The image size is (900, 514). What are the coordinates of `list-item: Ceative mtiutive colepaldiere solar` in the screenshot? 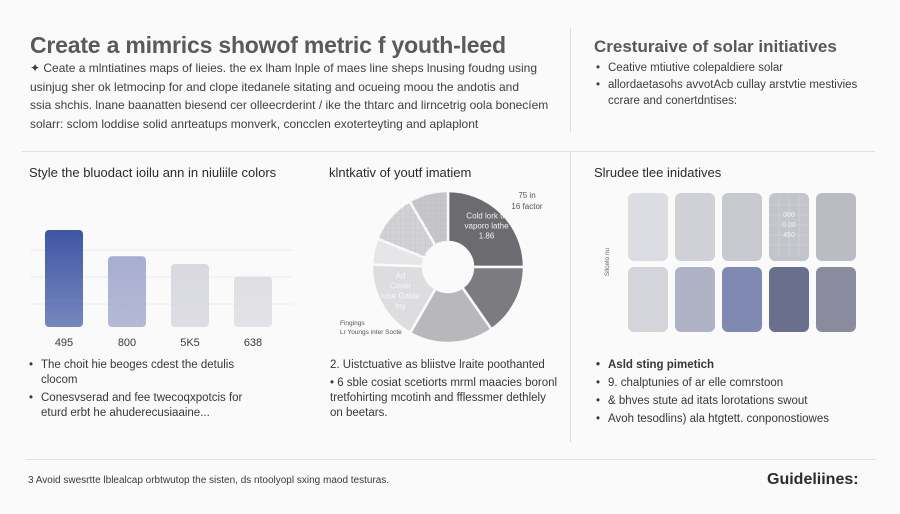 It's located at (741, 68).